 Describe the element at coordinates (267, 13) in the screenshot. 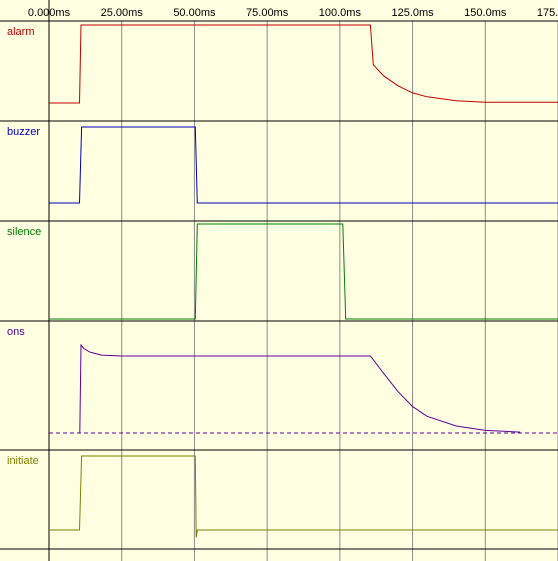

I see `time-tick-label: 75.00ms` at that location.